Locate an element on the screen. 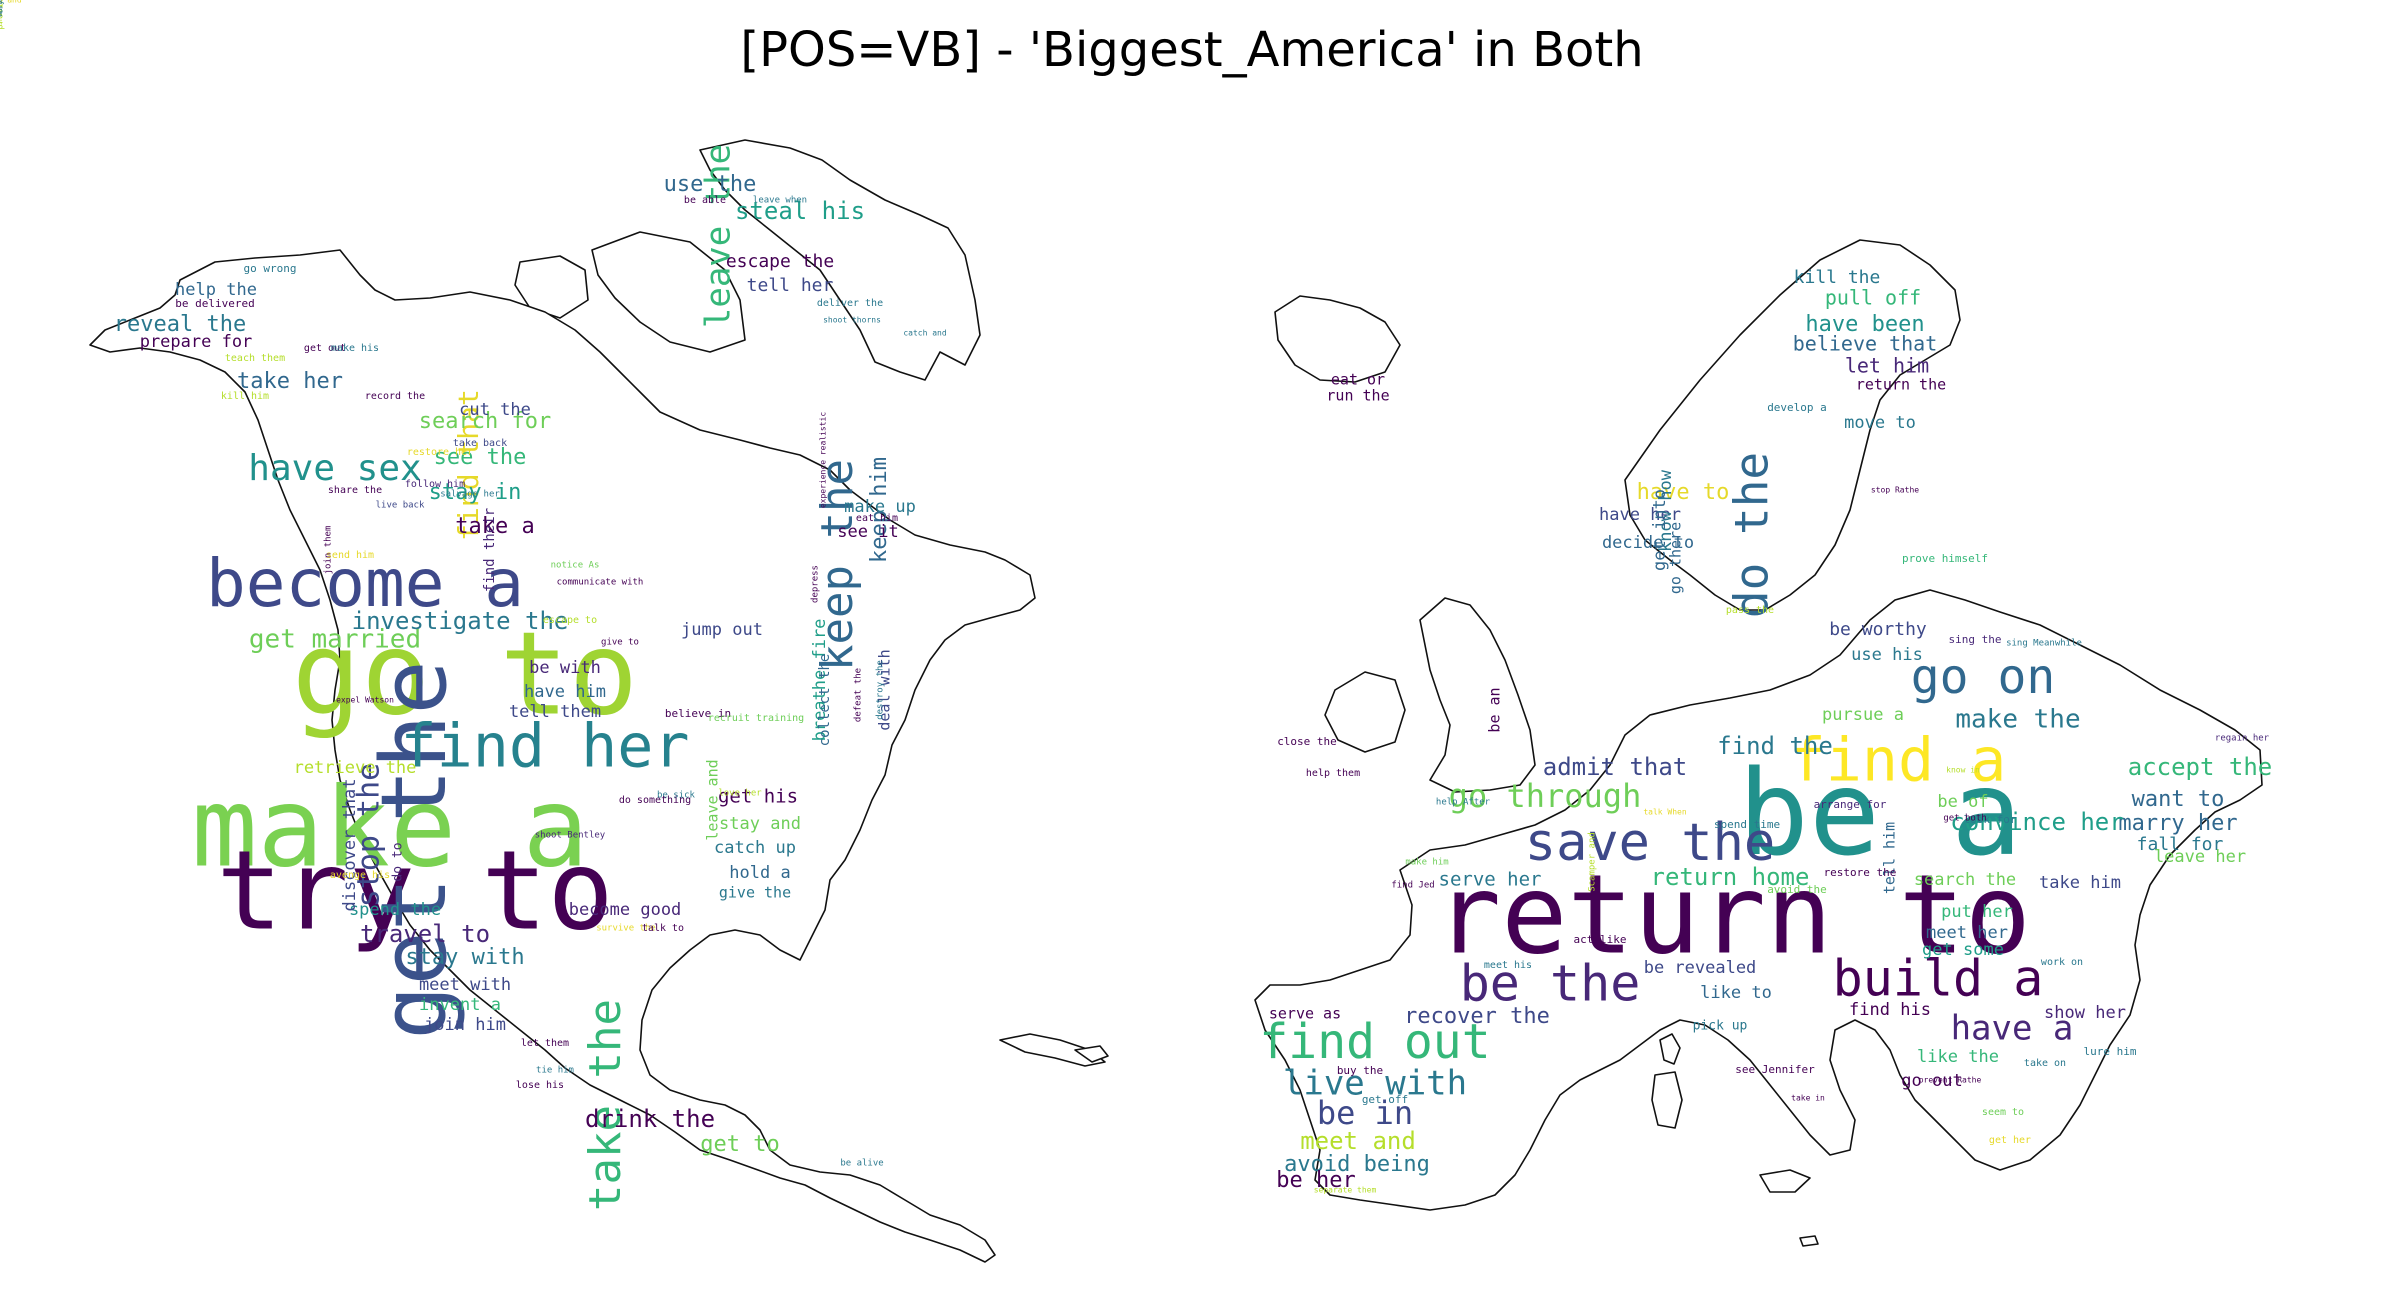 The image size is (2385, 1313). america-word: keep him is located at coordinates (879, 510).